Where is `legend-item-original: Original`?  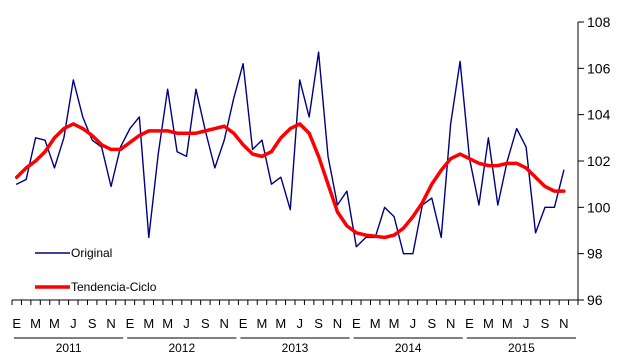
legend-item-original: Original is located at coordinates (73, 253).